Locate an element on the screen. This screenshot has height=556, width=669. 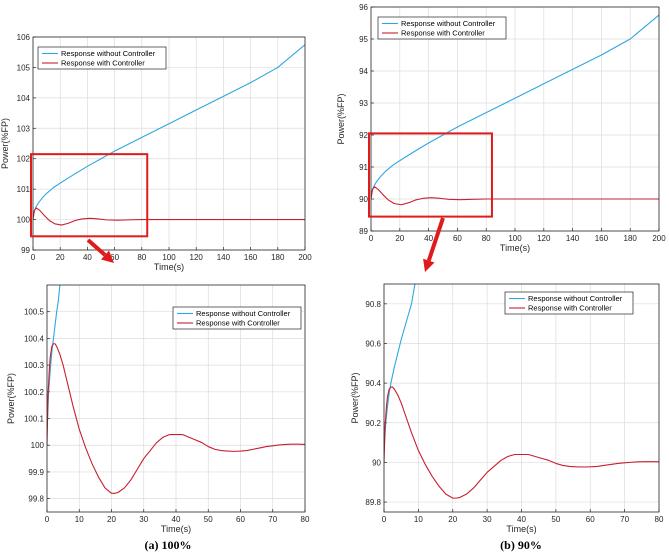
y-tick-label: 100.5 is located at coordinates (34, 312).